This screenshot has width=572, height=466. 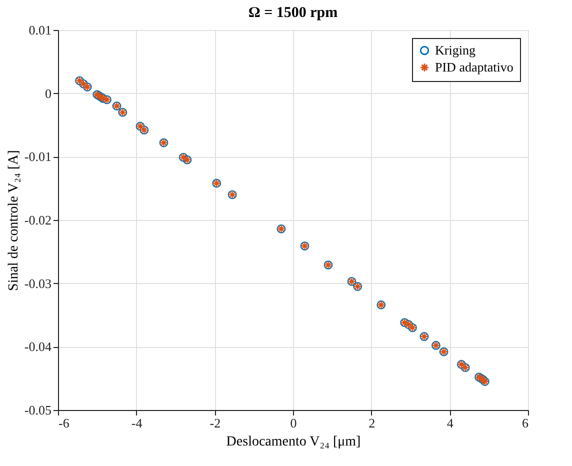 I want to click on y-tick-label: -0.03, so click(x=38, y=283).